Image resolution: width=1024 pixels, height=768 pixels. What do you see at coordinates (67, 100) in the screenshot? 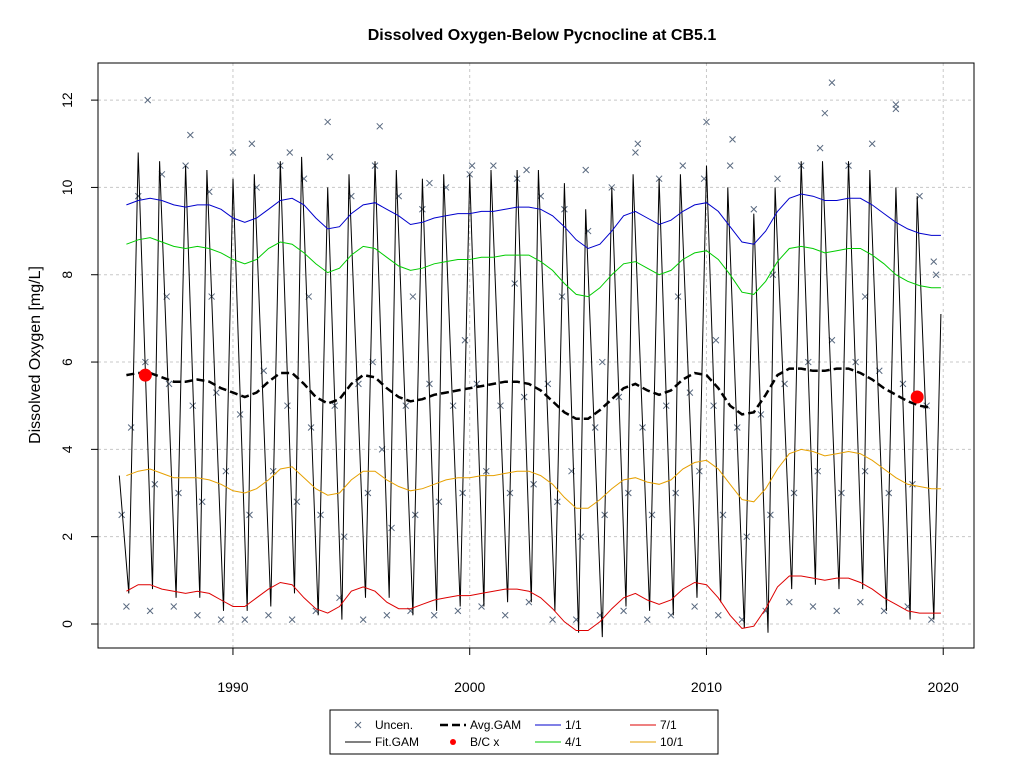
I see `y-tick-label: 12` at bounding box center [67, 100].